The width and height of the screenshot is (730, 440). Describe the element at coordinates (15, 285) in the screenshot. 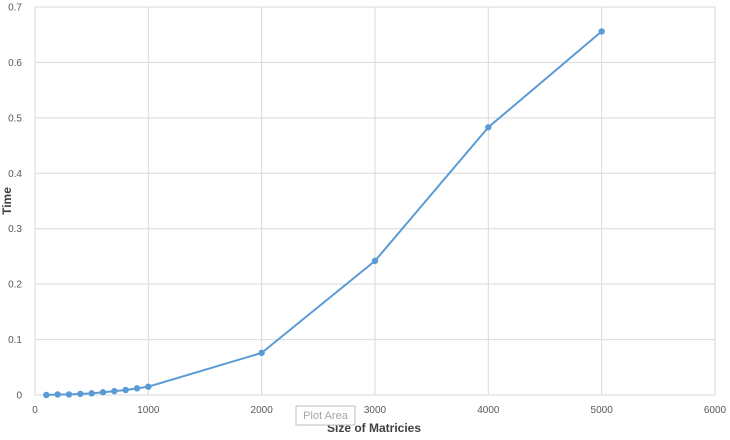

I see `y-tick-label: 0.2` at that location.